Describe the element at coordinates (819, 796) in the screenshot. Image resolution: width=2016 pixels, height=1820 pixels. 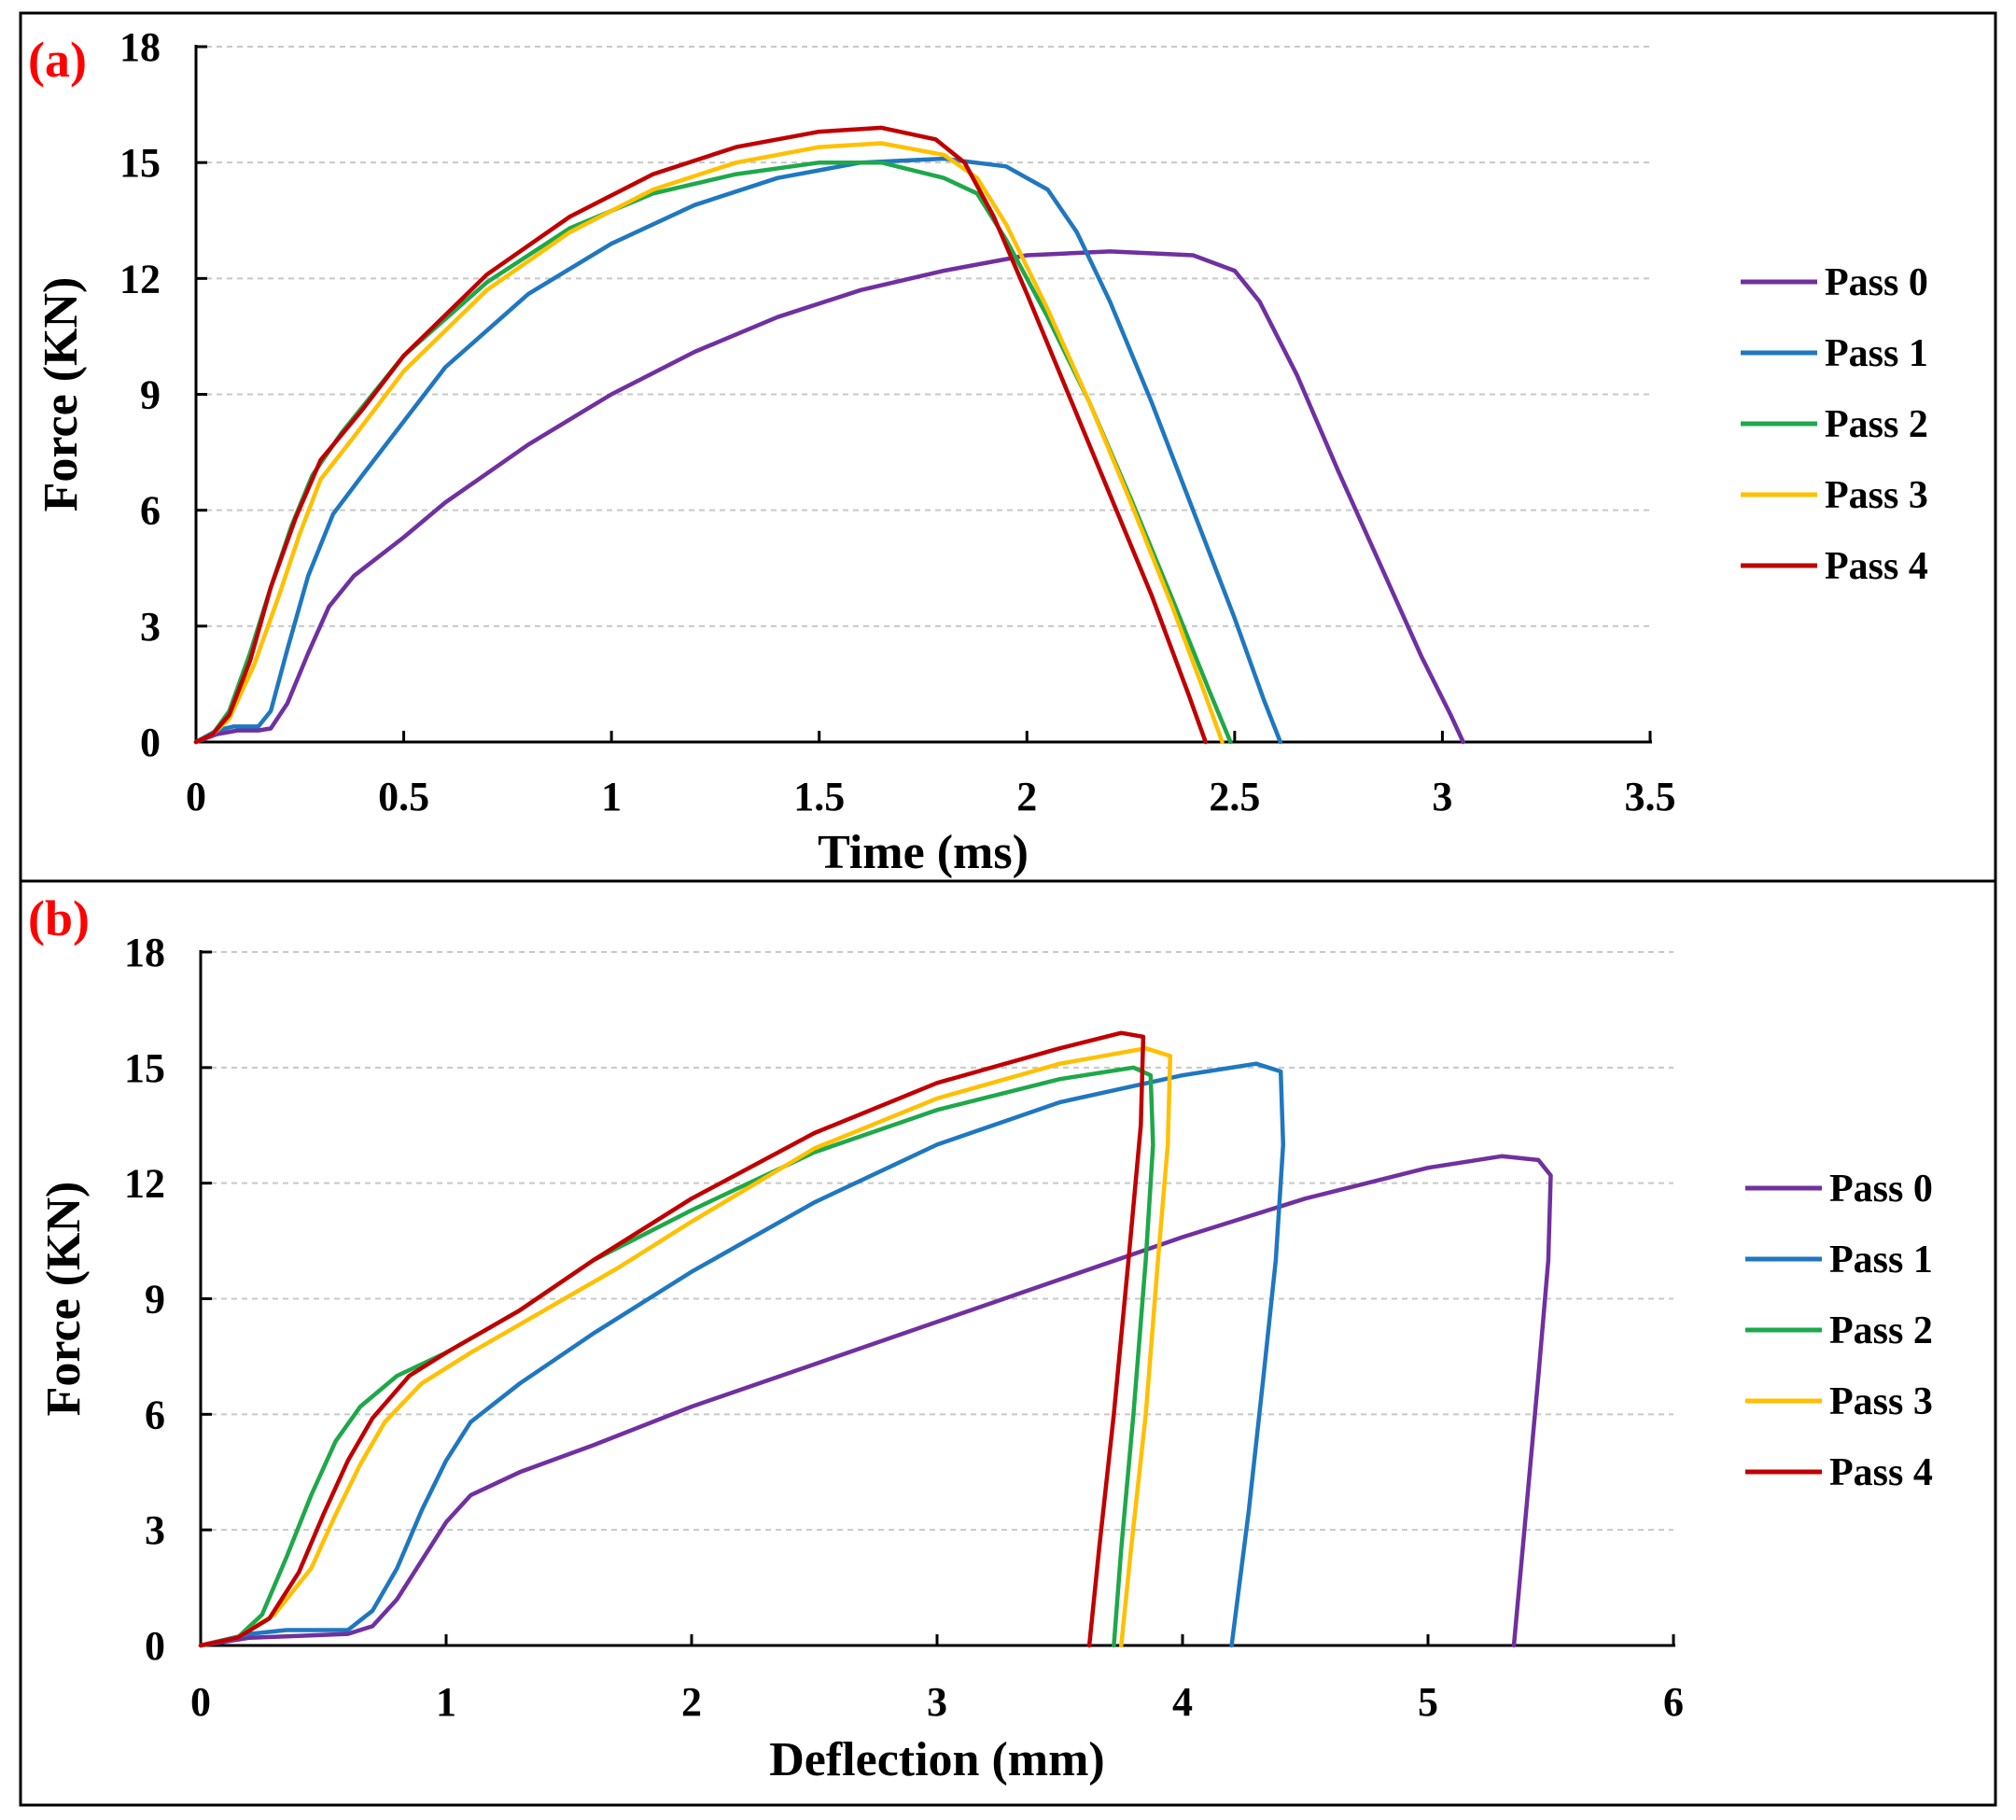
I see `x-tick-label: 1.5` at that location.